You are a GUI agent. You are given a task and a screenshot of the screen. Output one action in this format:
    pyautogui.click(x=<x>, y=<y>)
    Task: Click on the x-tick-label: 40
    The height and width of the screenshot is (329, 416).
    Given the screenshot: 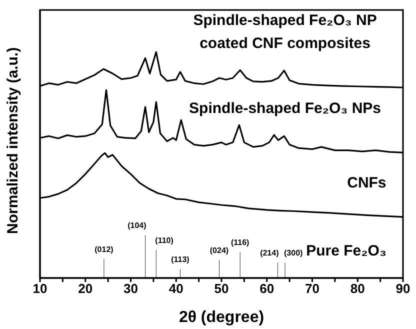 What is the action you would take?
    pyautogui.click(x=176, y=288)
    